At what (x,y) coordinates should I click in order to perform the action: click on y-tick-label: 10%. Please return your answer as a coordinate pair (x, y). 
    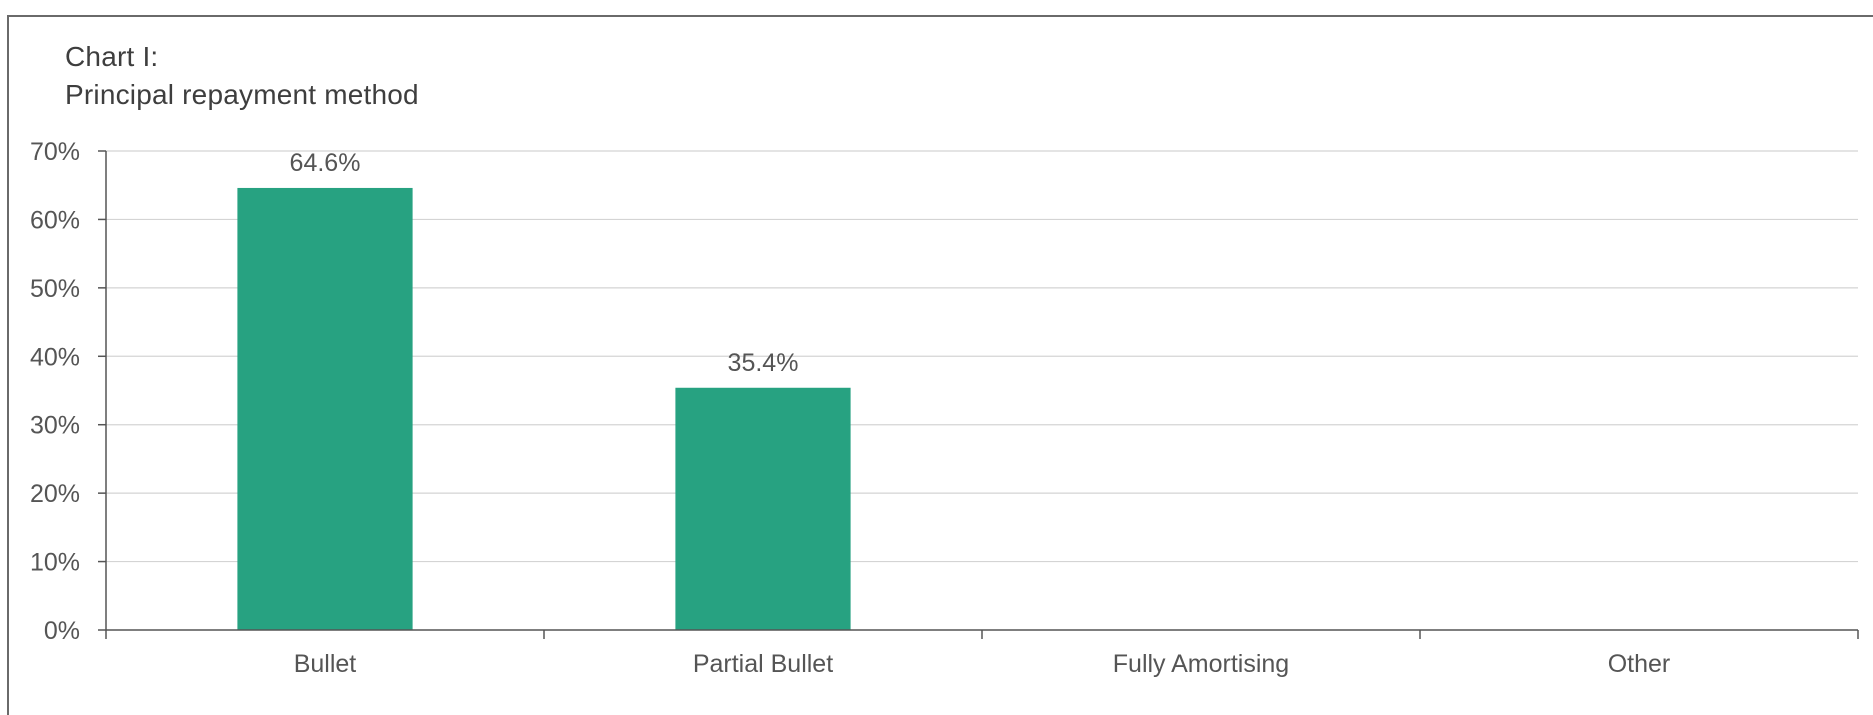
    Looking at the image, I should click on (55, 563).